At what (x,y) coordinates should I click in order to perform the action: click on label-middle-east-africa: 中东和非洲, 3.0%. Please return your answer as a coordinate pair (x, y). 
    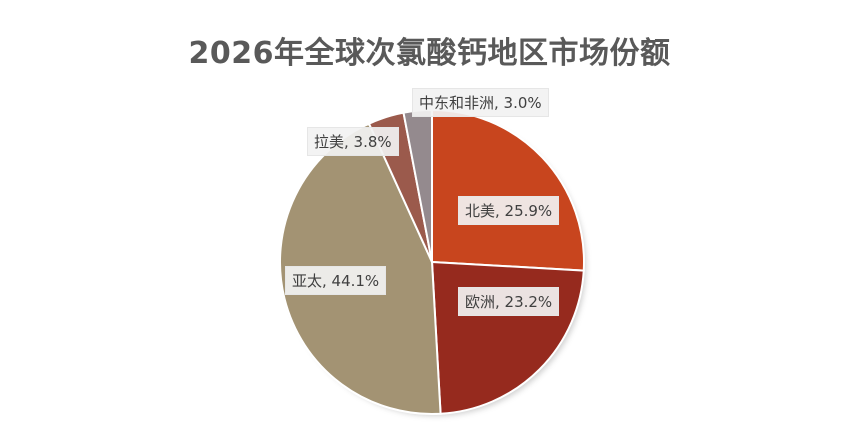
    Looking at the image, I should click on (480, 102).